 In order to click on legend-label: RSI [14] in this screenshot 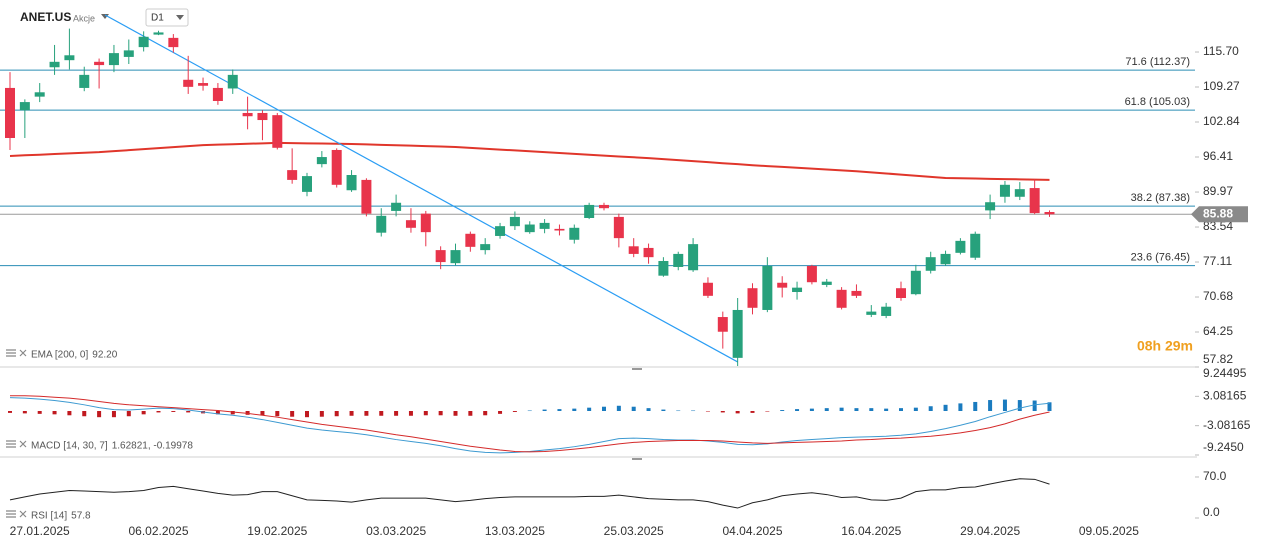, I will do `click(49, 516)`.